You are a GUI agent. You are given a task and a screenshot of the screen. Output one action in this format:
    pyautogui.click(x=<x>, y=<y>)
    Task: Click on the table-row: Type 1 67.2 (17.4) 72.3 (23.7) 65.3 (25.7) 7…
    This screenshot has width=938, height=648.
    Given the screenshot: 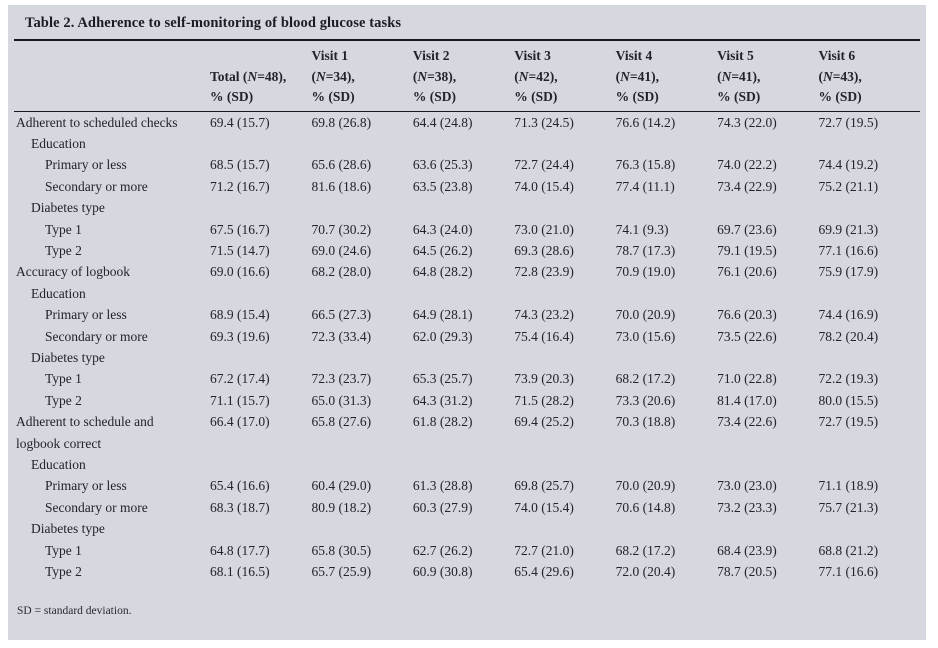 What is the action you would take?
    pyautogui.click(x=467, y=378)
    